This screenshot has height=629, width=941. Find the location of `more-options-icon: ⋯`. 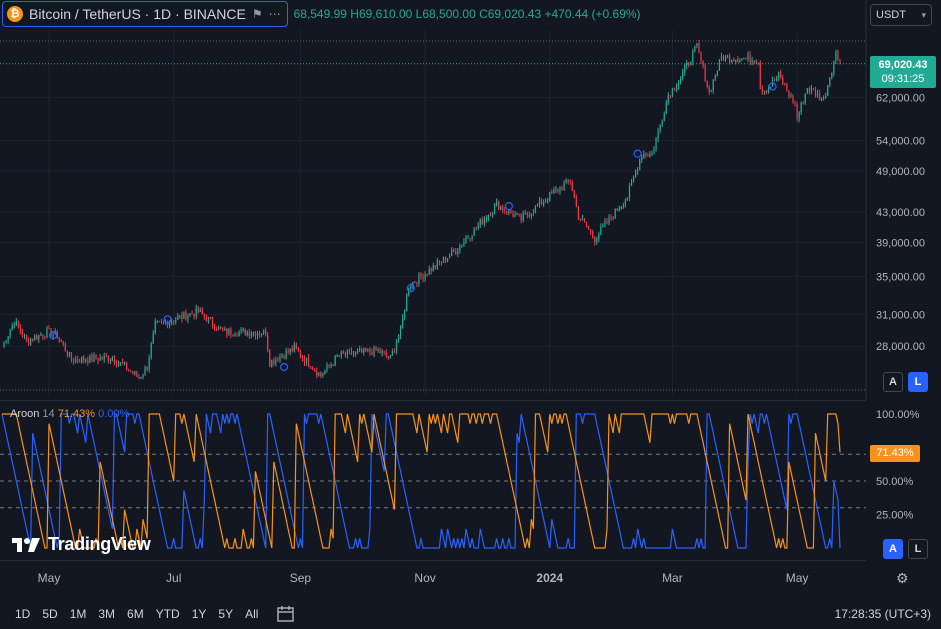

more-options-icon: ⋯ is located at coordinates (274, 14).